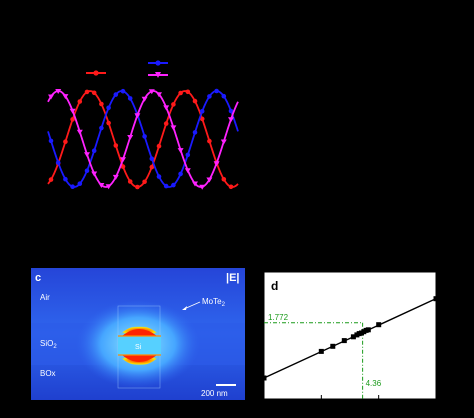  I want to click on mote2-label-sub: 2, so click(224, 305).